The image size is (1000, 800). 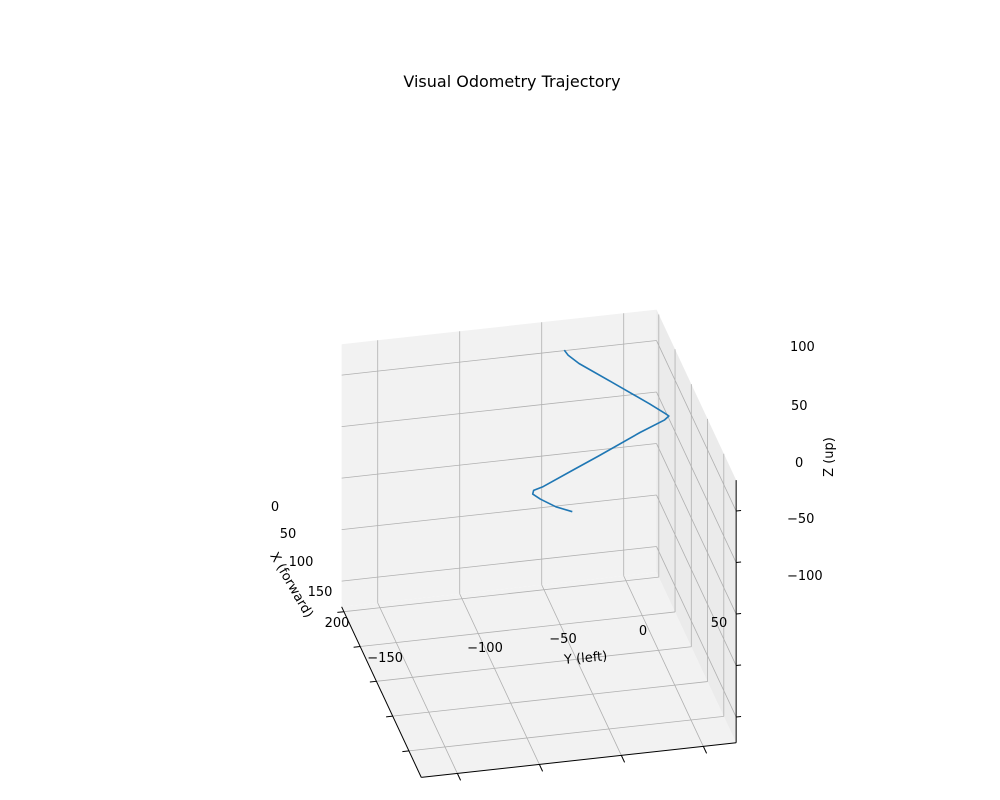 What do you see at coordinates (719, 623) in the screenshot?
I see `y-tick-label: 50` at bounding box center [719, 623].